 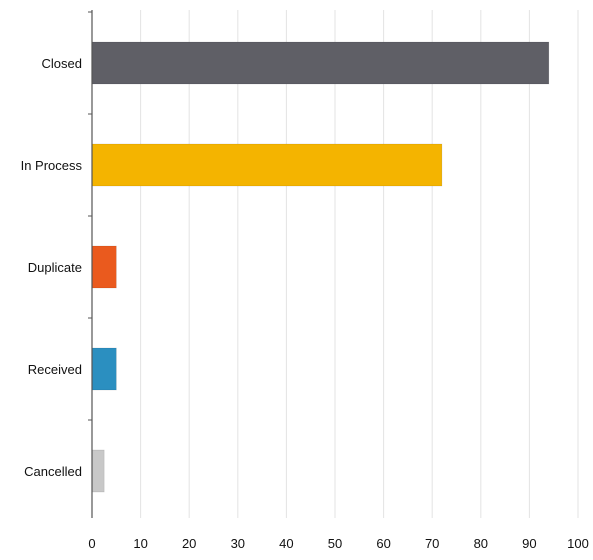 I want to click on x-tick-label-30: 30, so click(x=238, y=543).